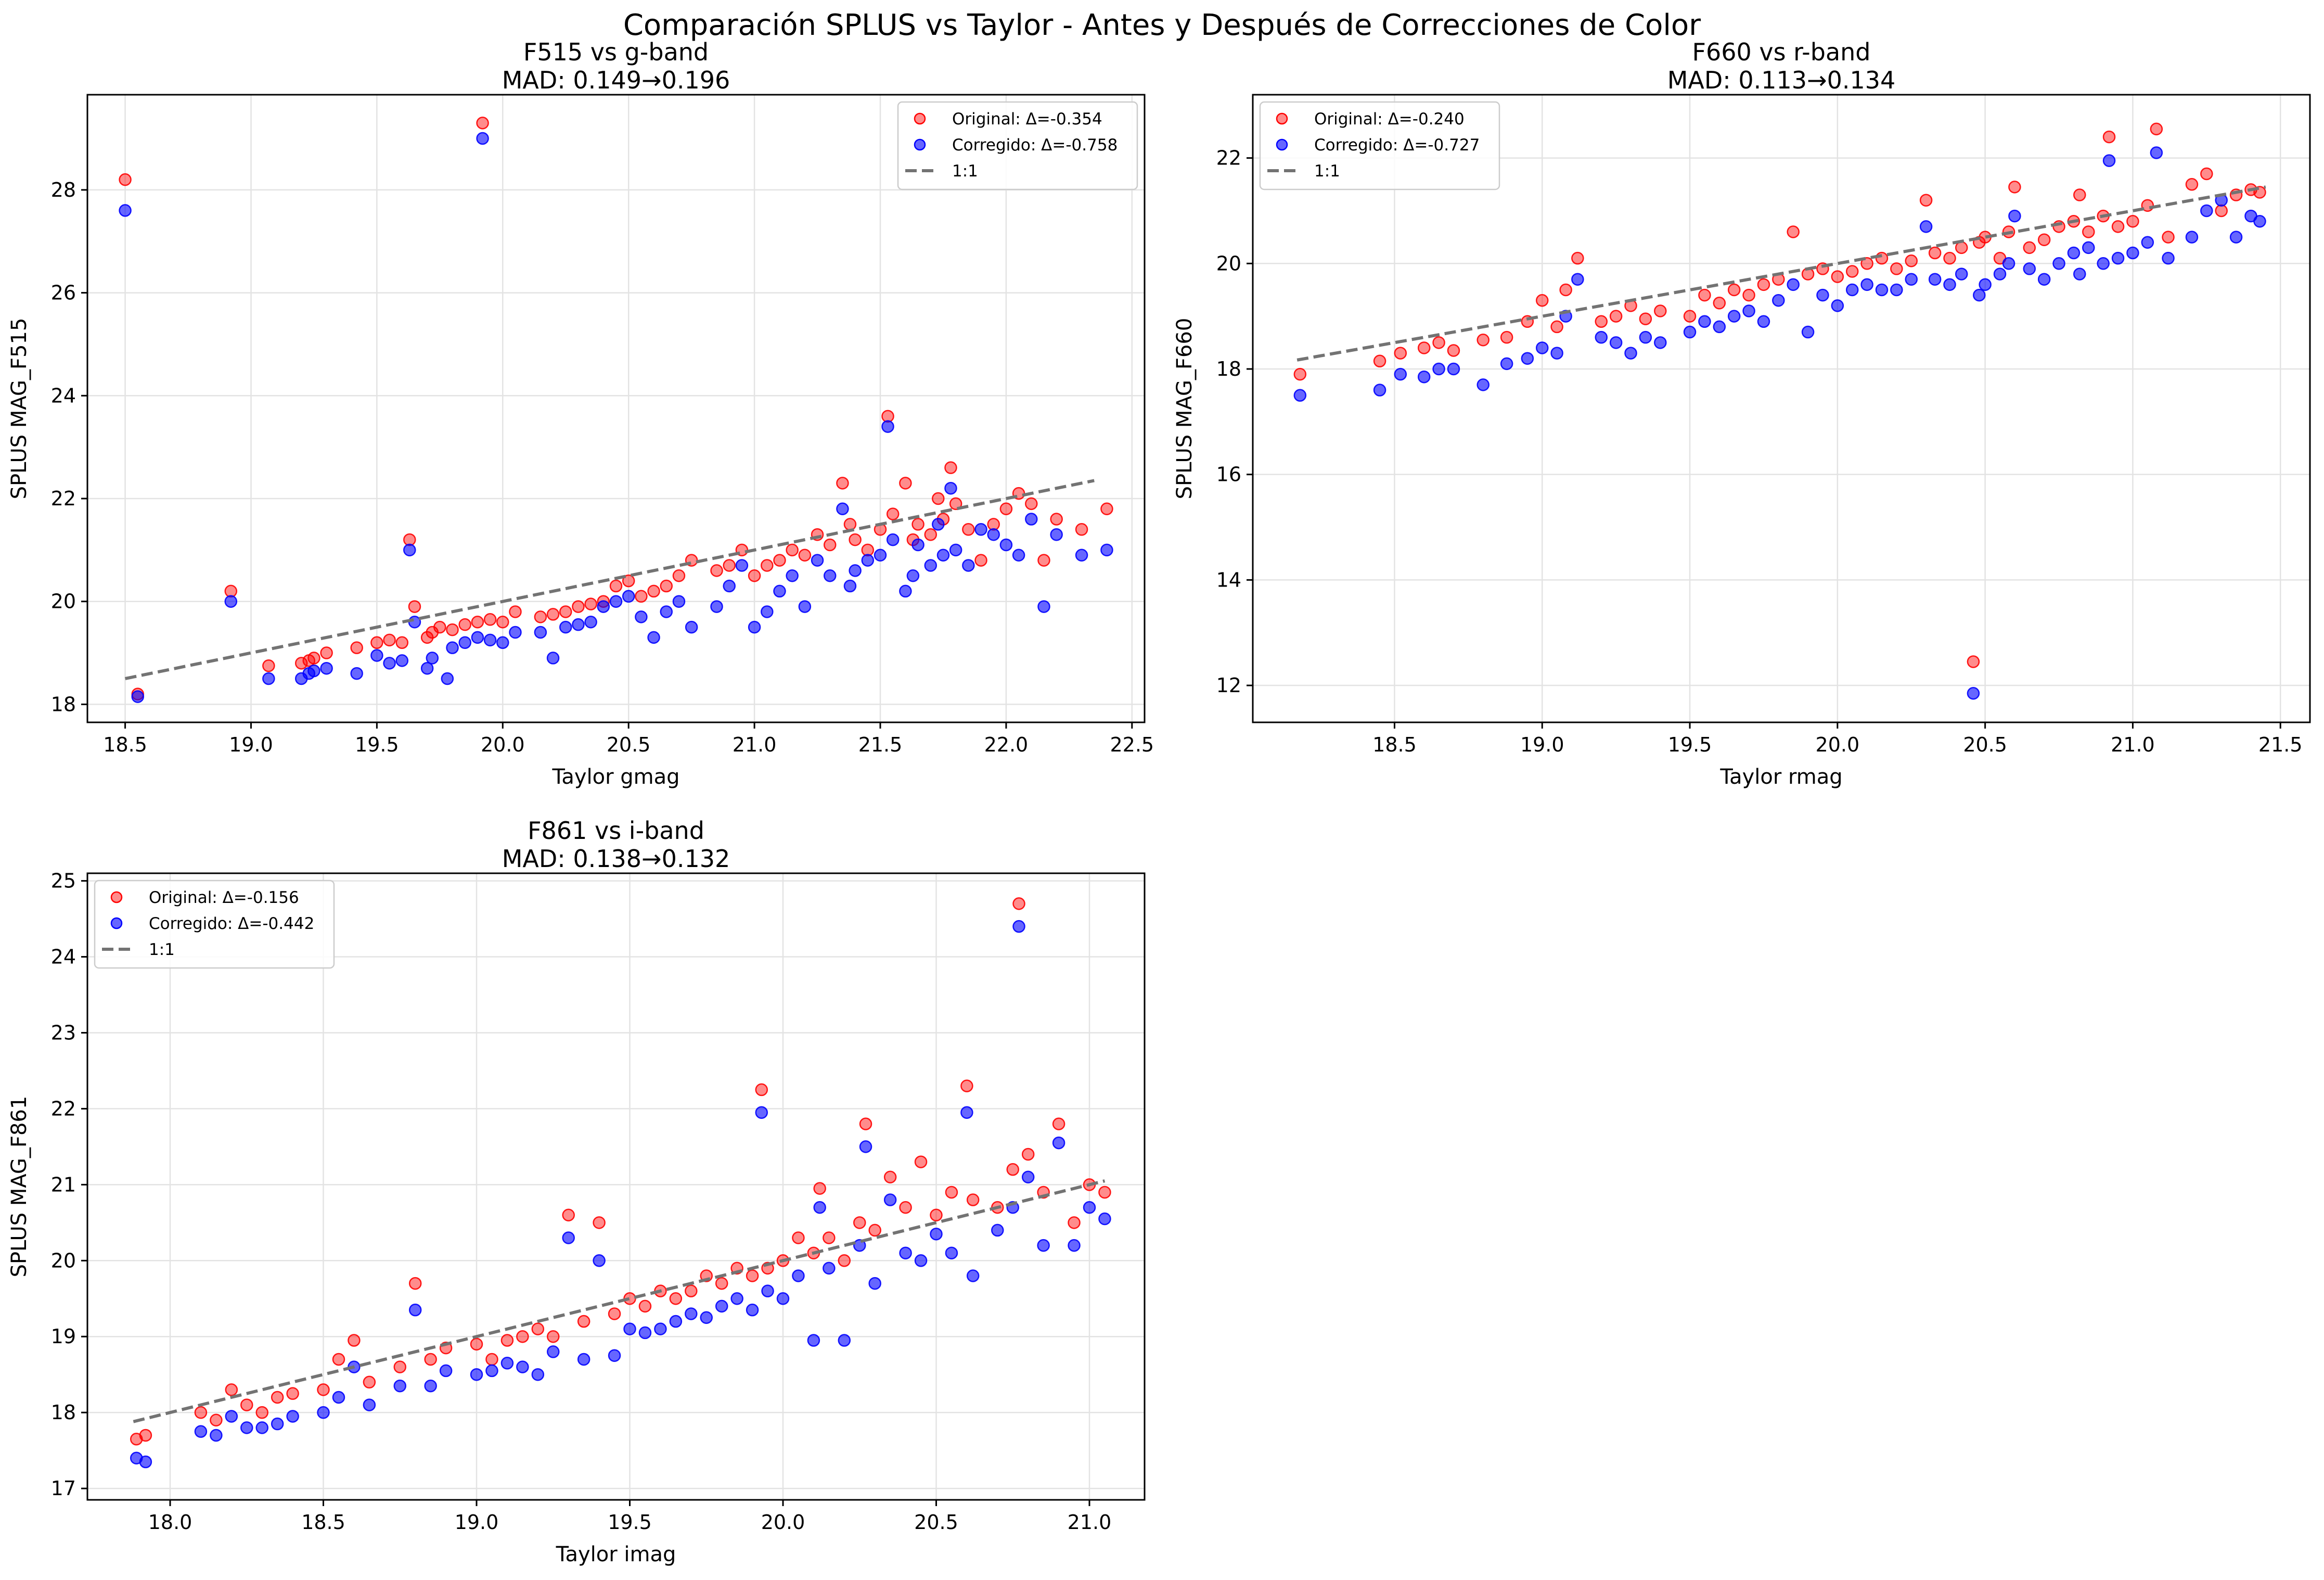 This screenshot has height=1580, width=2324. What do you see at coordinates (63, 499) in the screenshot?
I see `y-tick-label: 22` at bounding box center [63, 499].